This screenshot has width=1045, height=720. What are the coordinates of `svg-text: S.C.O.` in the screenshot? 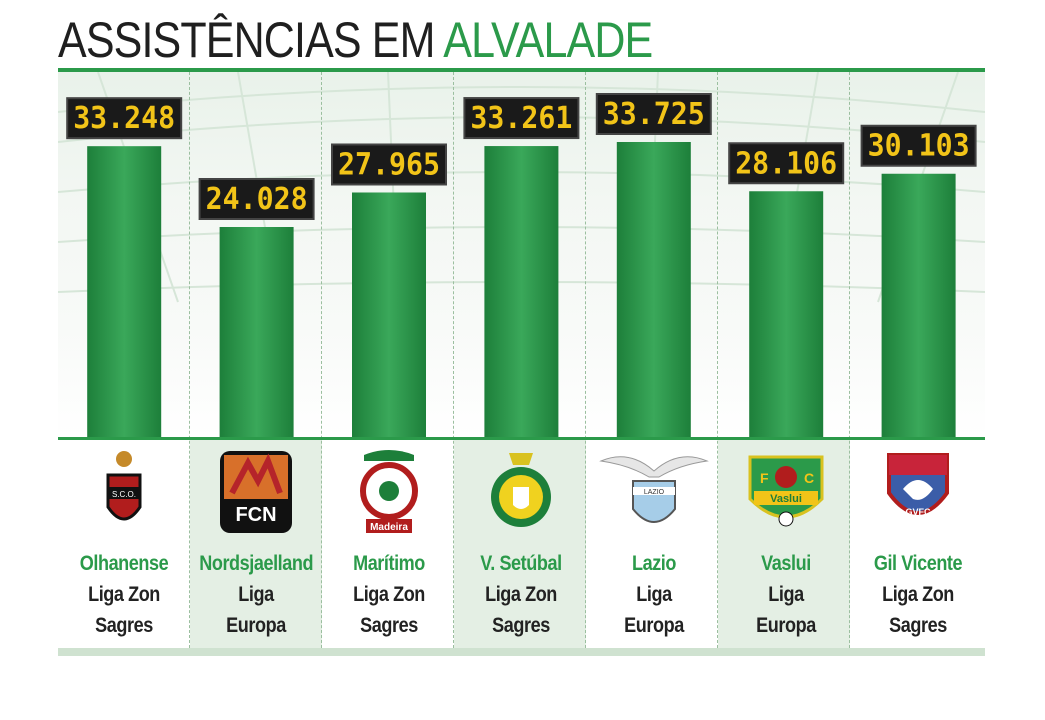 It's located at (124, 494).